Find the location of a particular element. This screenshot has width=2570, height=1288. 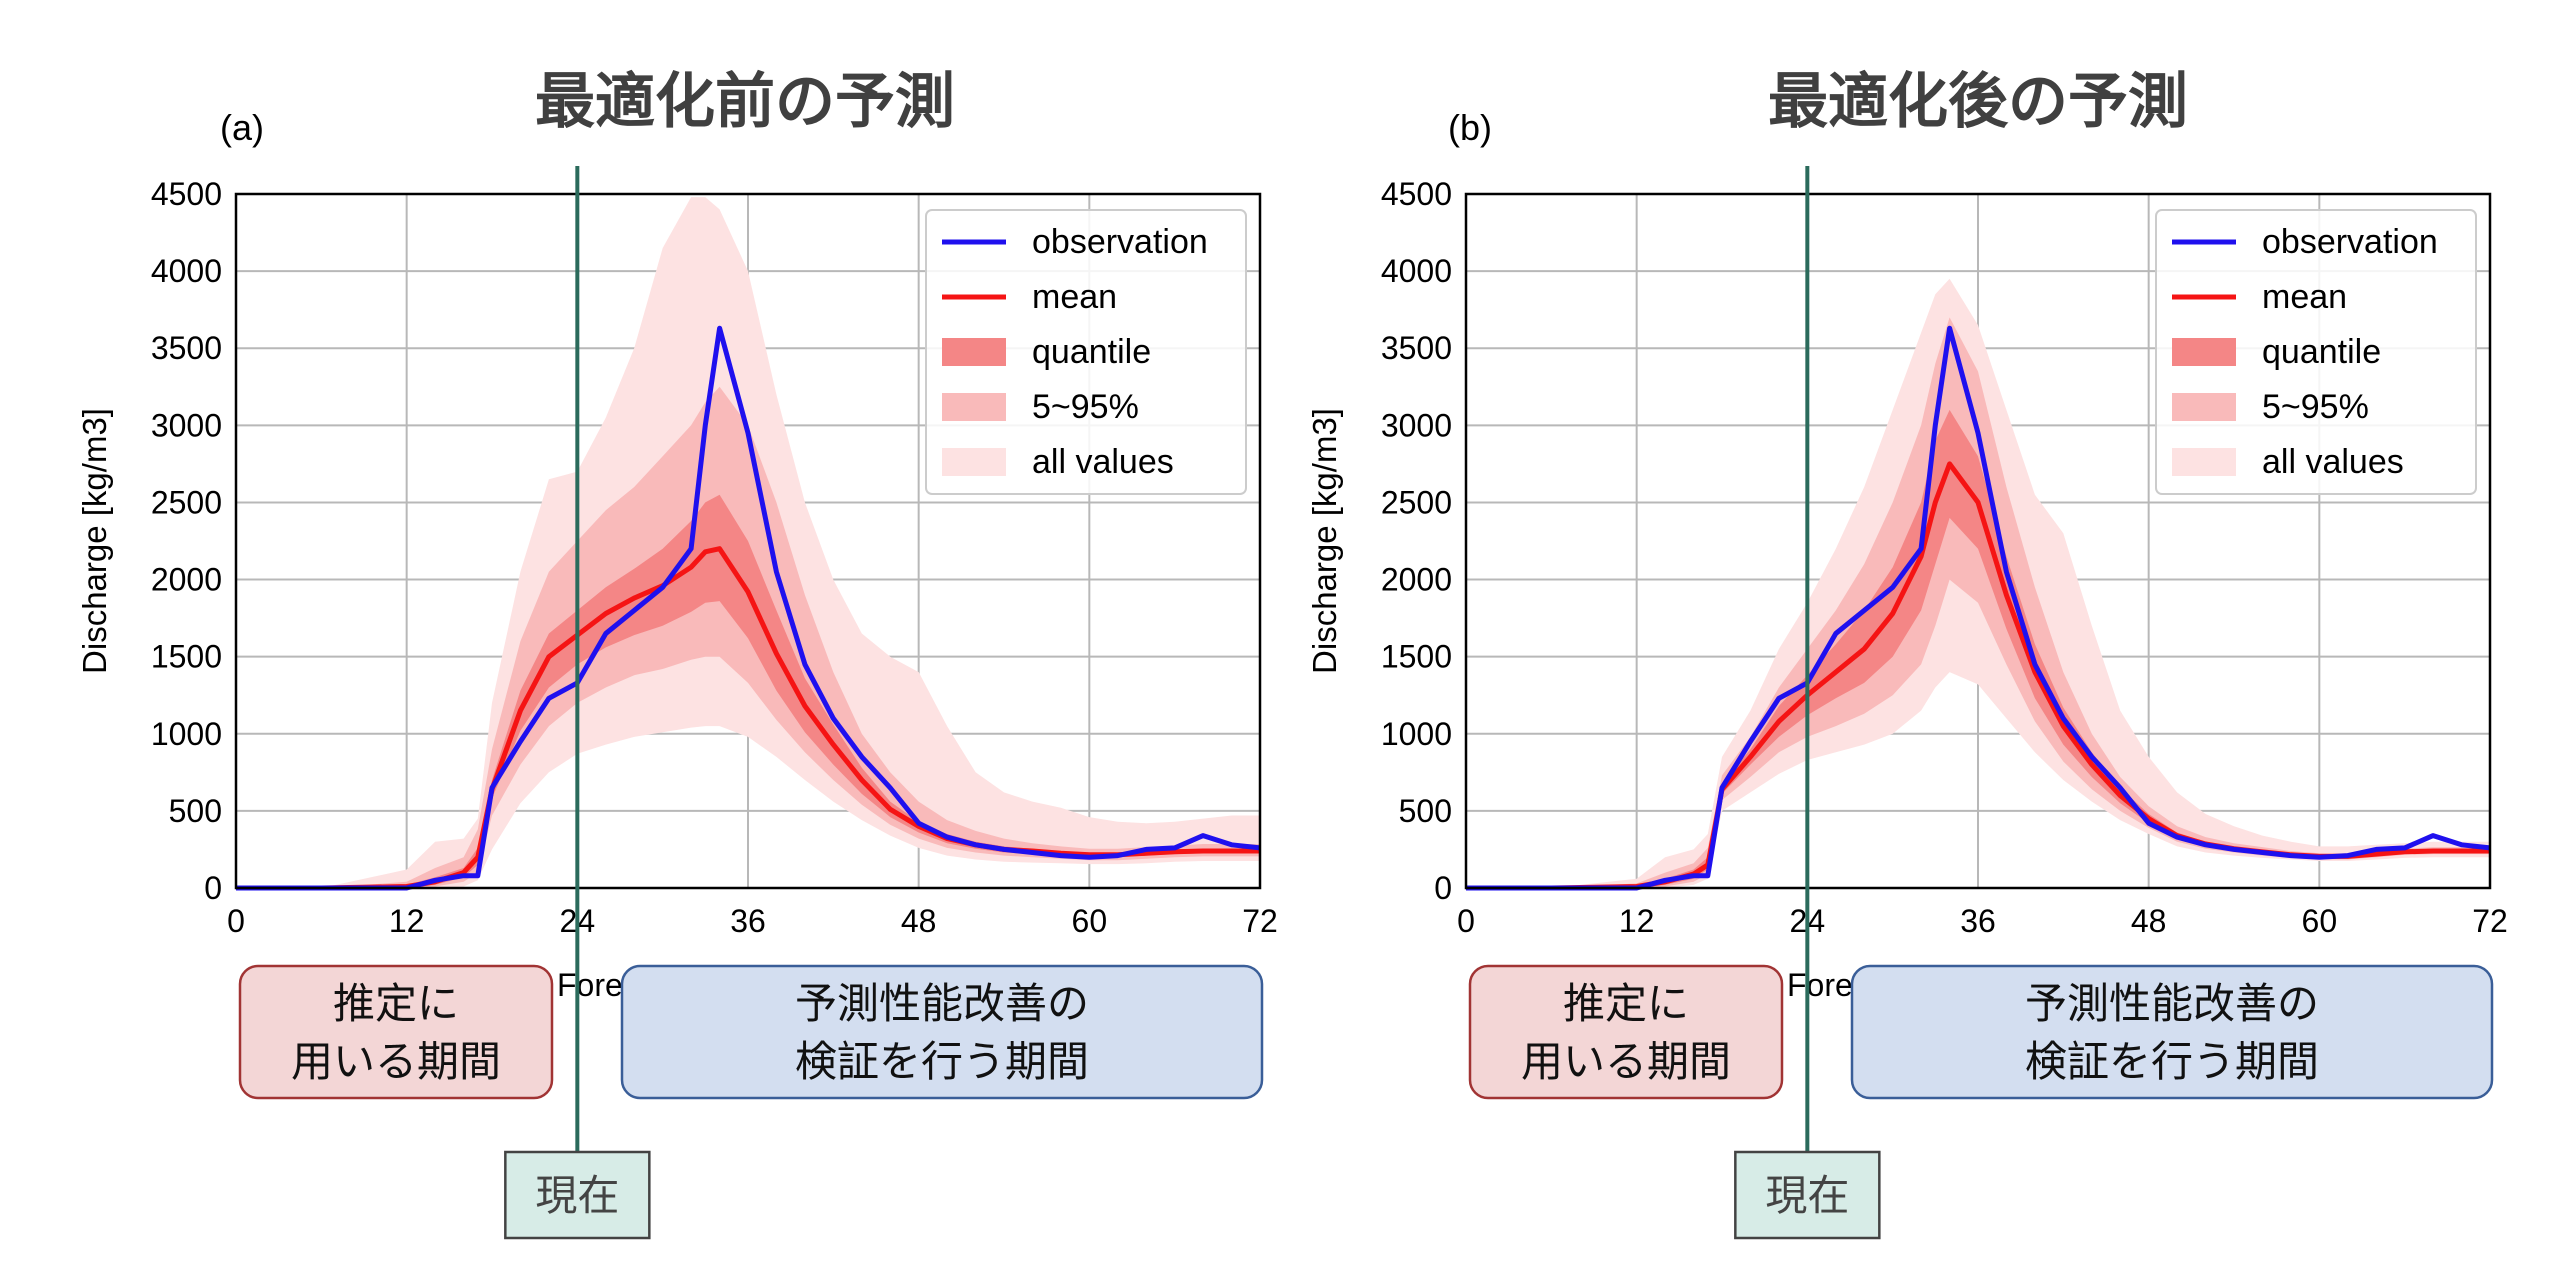

panel-label-b: (b) is located at coordinates (1470, 127).